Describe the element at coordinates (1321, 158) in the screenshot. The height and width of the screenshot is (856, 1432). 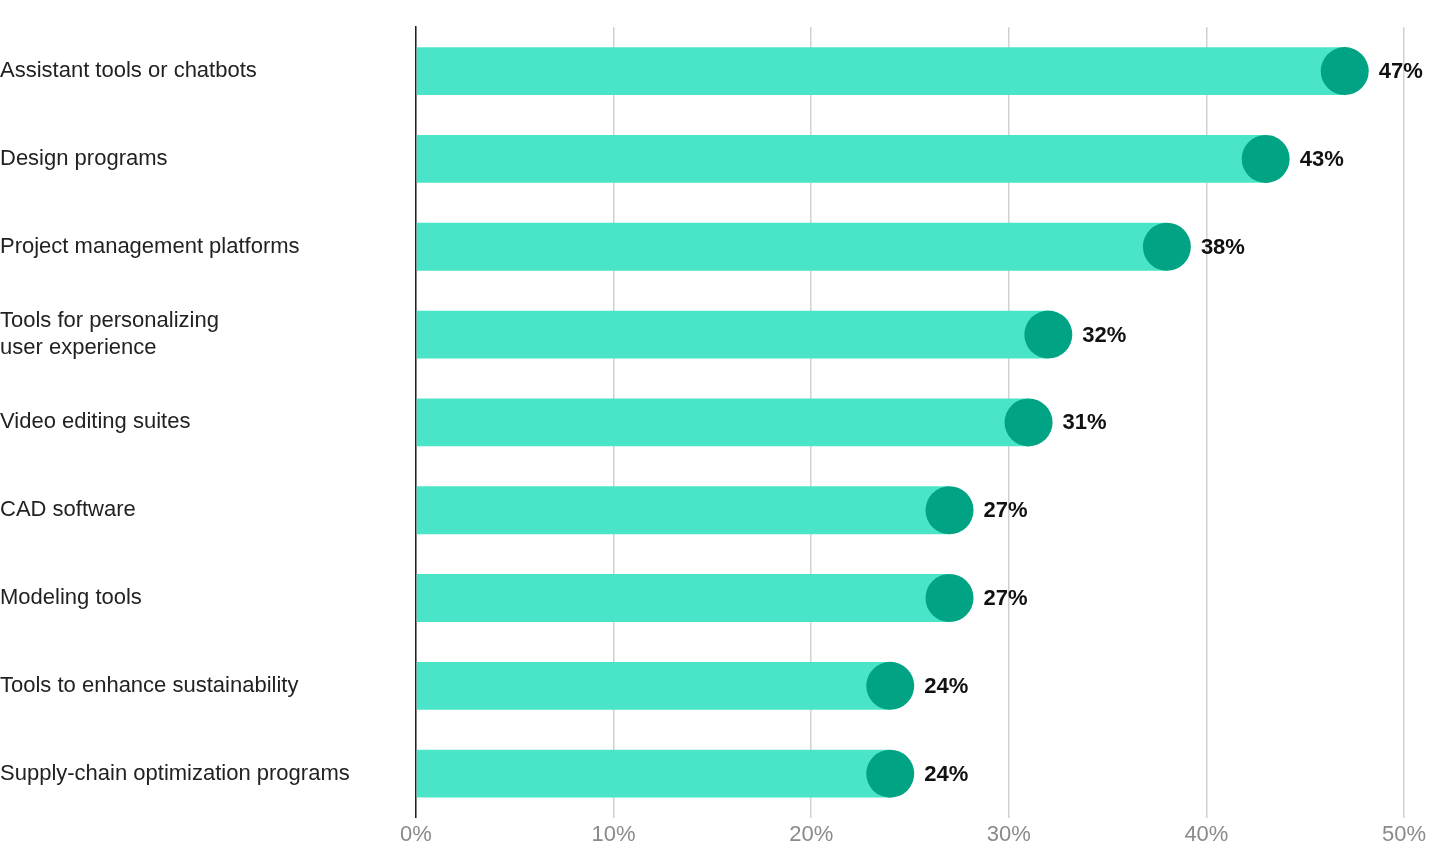
I see `data-label: 43%` at that location.